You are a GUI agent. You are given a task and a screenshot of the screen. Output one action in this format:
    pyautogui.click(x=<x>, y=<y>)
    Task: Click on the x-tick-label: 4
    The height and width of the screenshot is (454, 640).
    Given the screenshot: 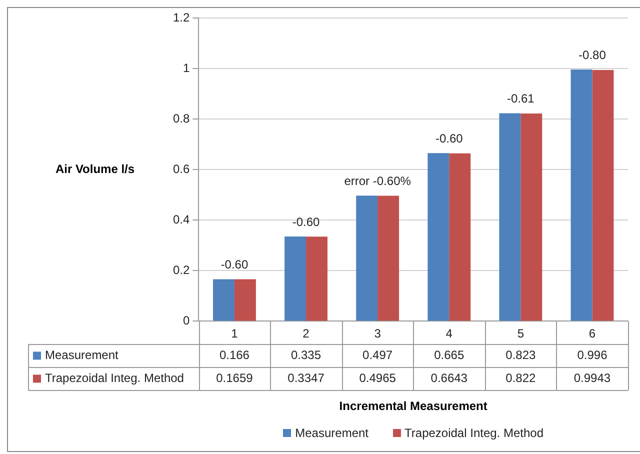 What is the action you would take?
    pyautogui.click(x=449, y=333)
    